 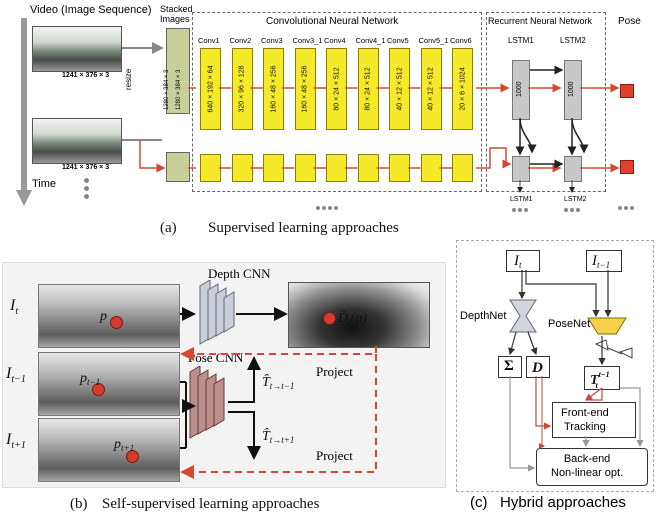 I want to click on pose-t-box, so click(x=602, y=378).